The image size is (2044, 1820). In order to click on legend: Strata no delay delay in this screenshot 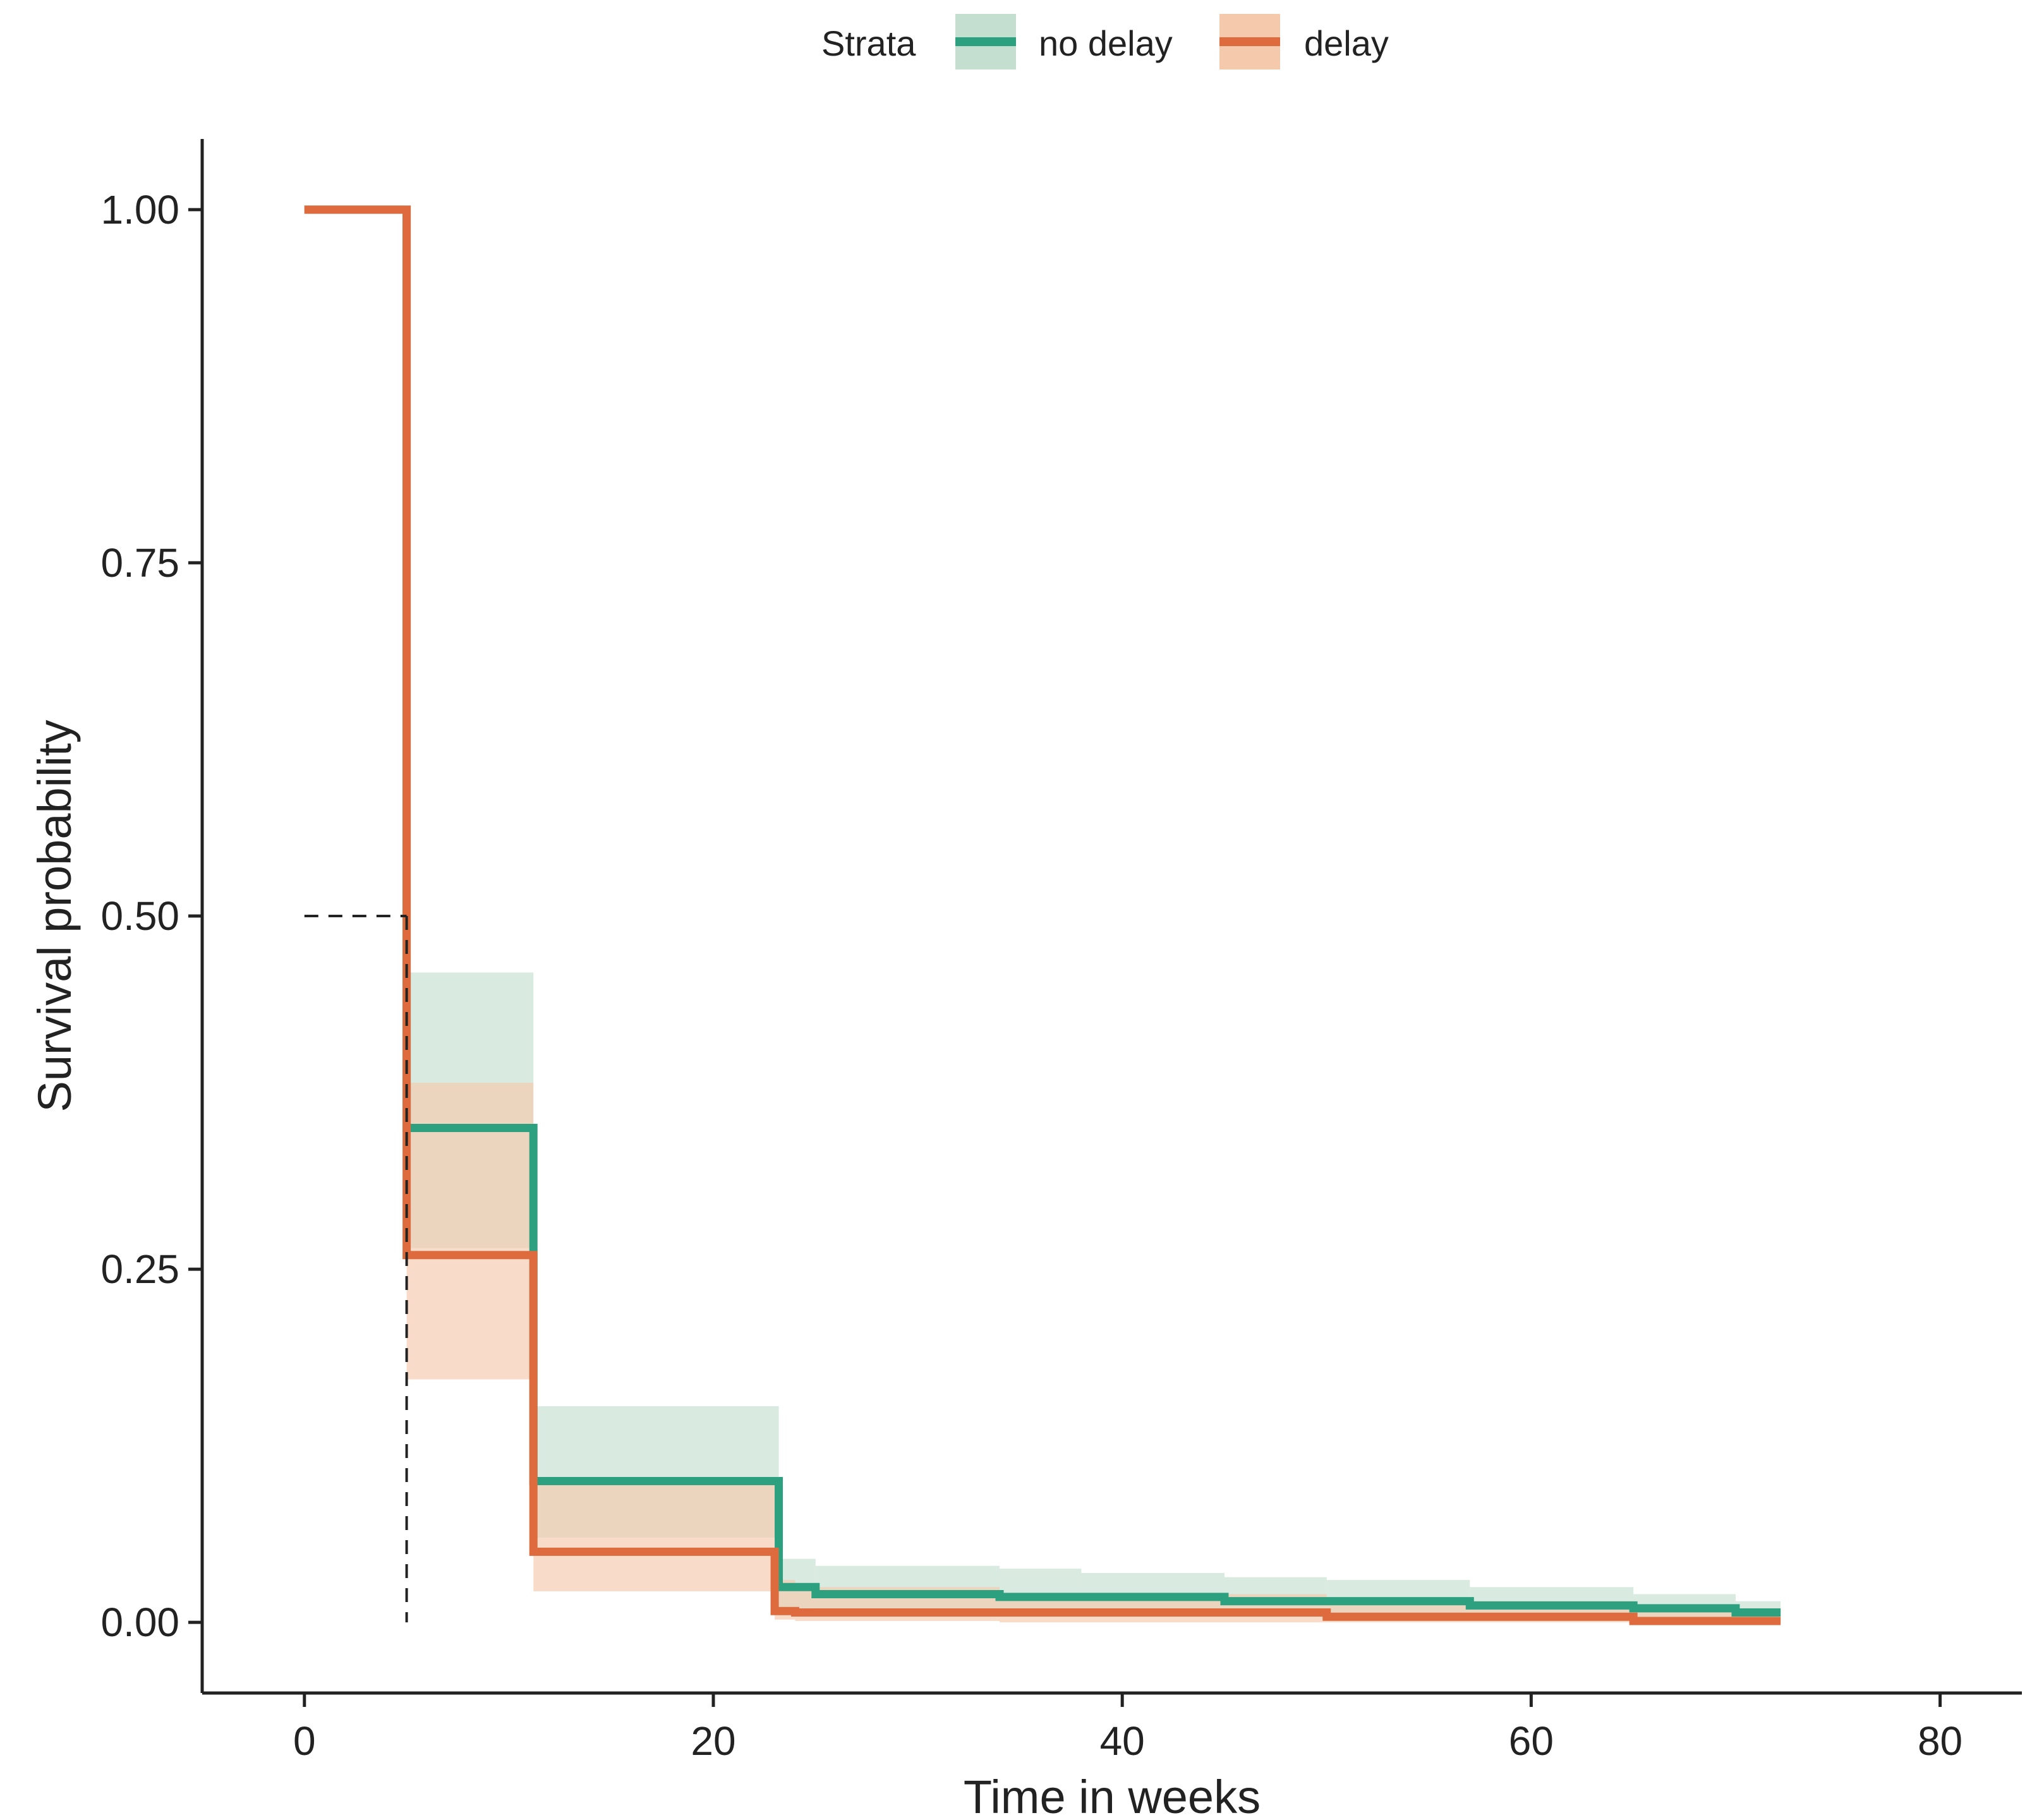, I will do `click(1105, 41)`.